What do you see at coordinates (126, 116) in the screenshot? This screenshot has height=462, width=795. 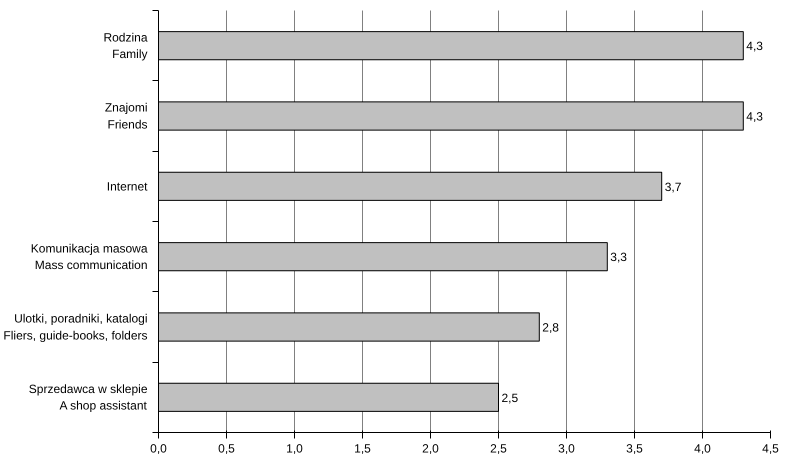 I see `y-tick-label: Znajomi Friends` at bounding box center [126, 116].